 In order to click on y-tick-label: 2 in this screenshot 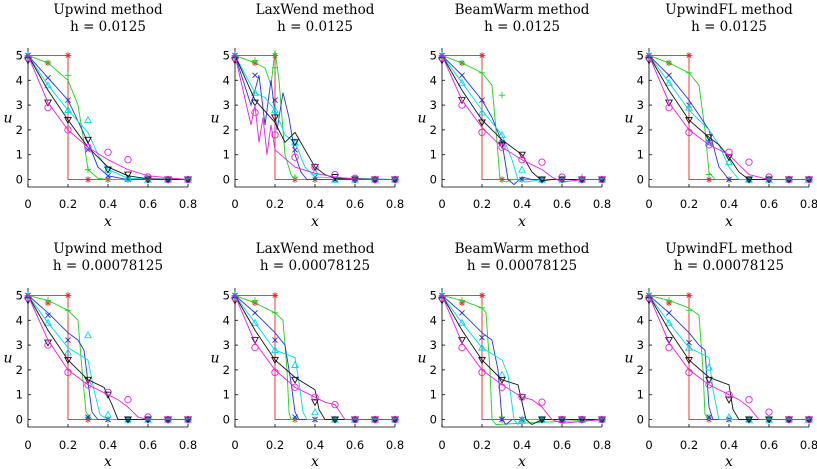, I will do `click(640, 130)`.